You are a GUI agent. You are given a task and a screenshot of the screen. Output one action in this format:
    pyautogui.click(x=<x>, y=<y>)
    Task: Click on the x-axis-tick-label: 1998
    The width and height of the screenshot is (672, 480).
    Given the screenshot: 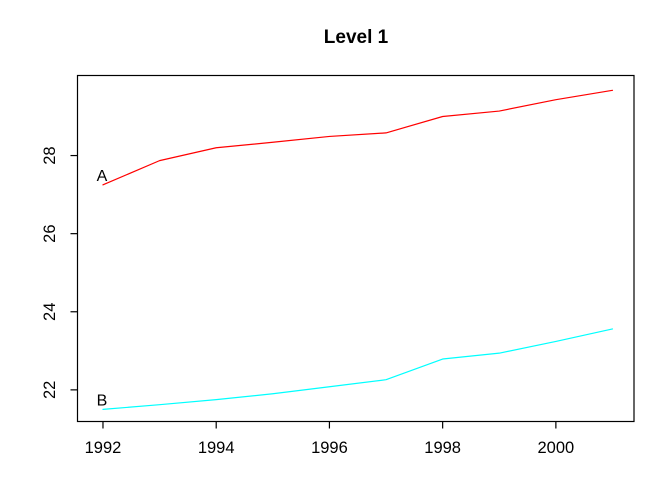 What is the action you would take?
    pyautogui.click(x=442, y=448)
    